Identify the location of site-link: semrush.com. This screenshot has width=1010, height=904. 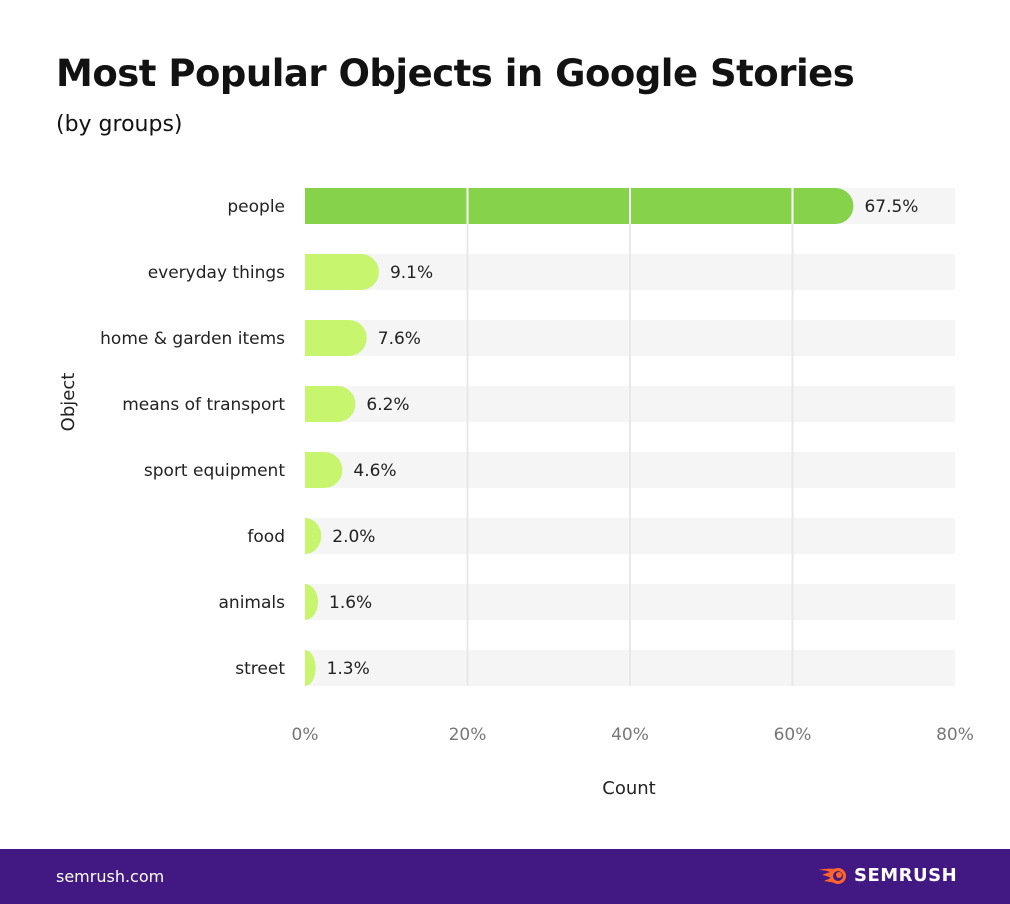
(110, 876).